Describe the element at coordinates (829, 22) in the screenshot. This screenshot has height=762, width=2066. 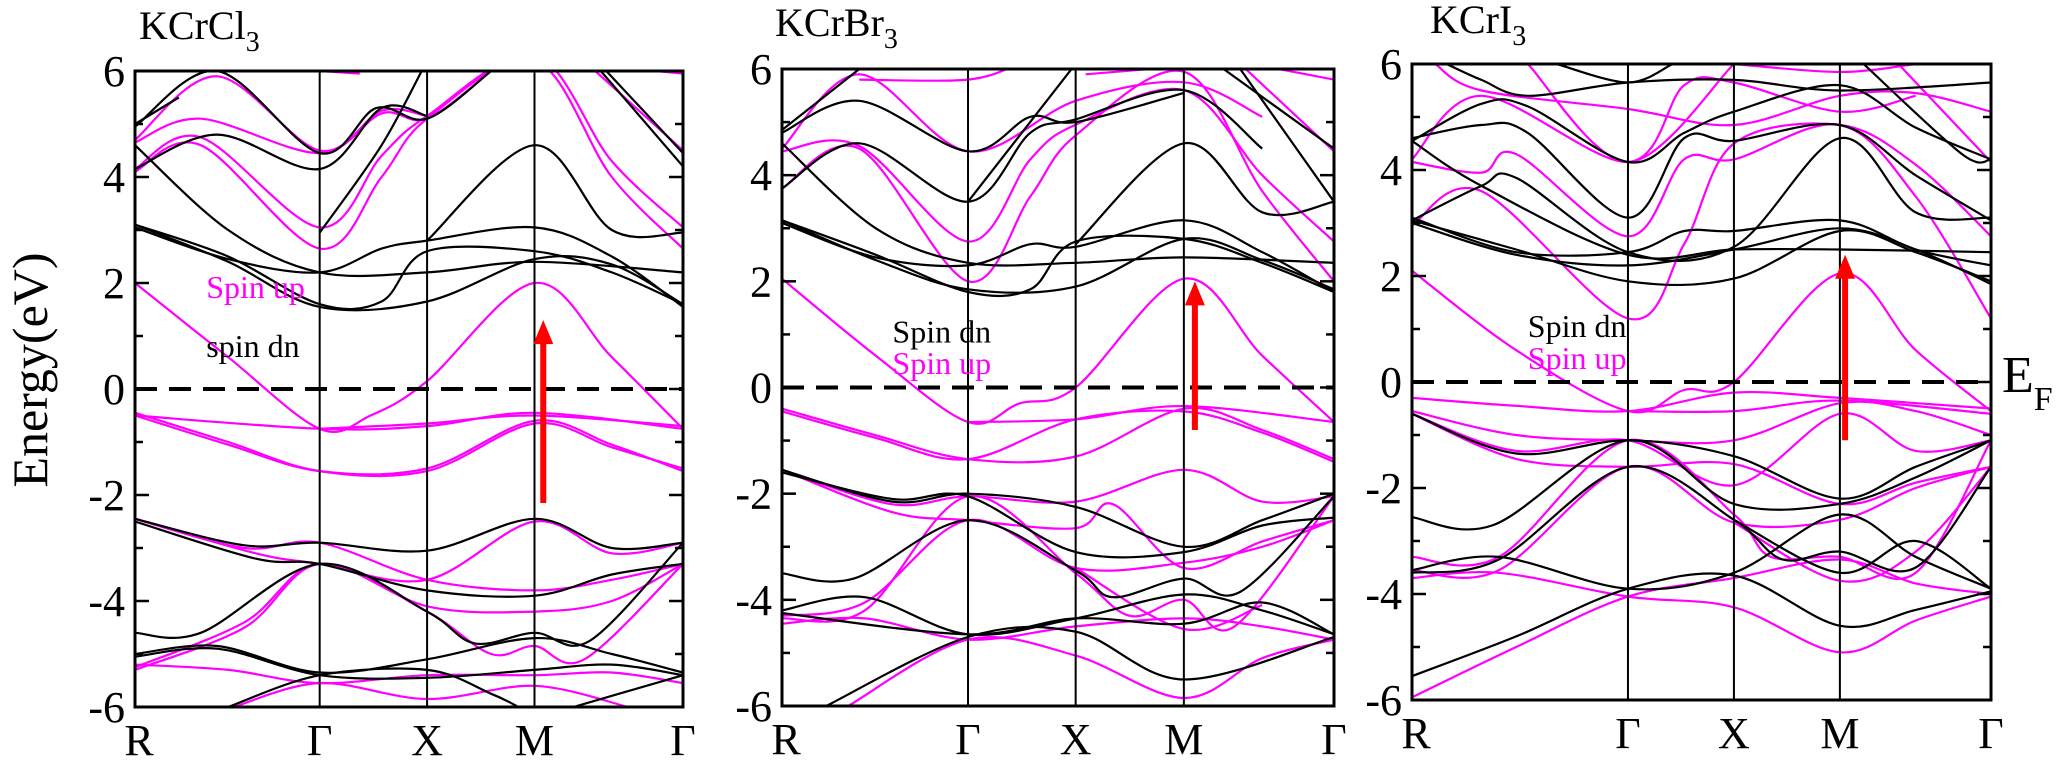
I see `title-main: KCrBr` at that location.